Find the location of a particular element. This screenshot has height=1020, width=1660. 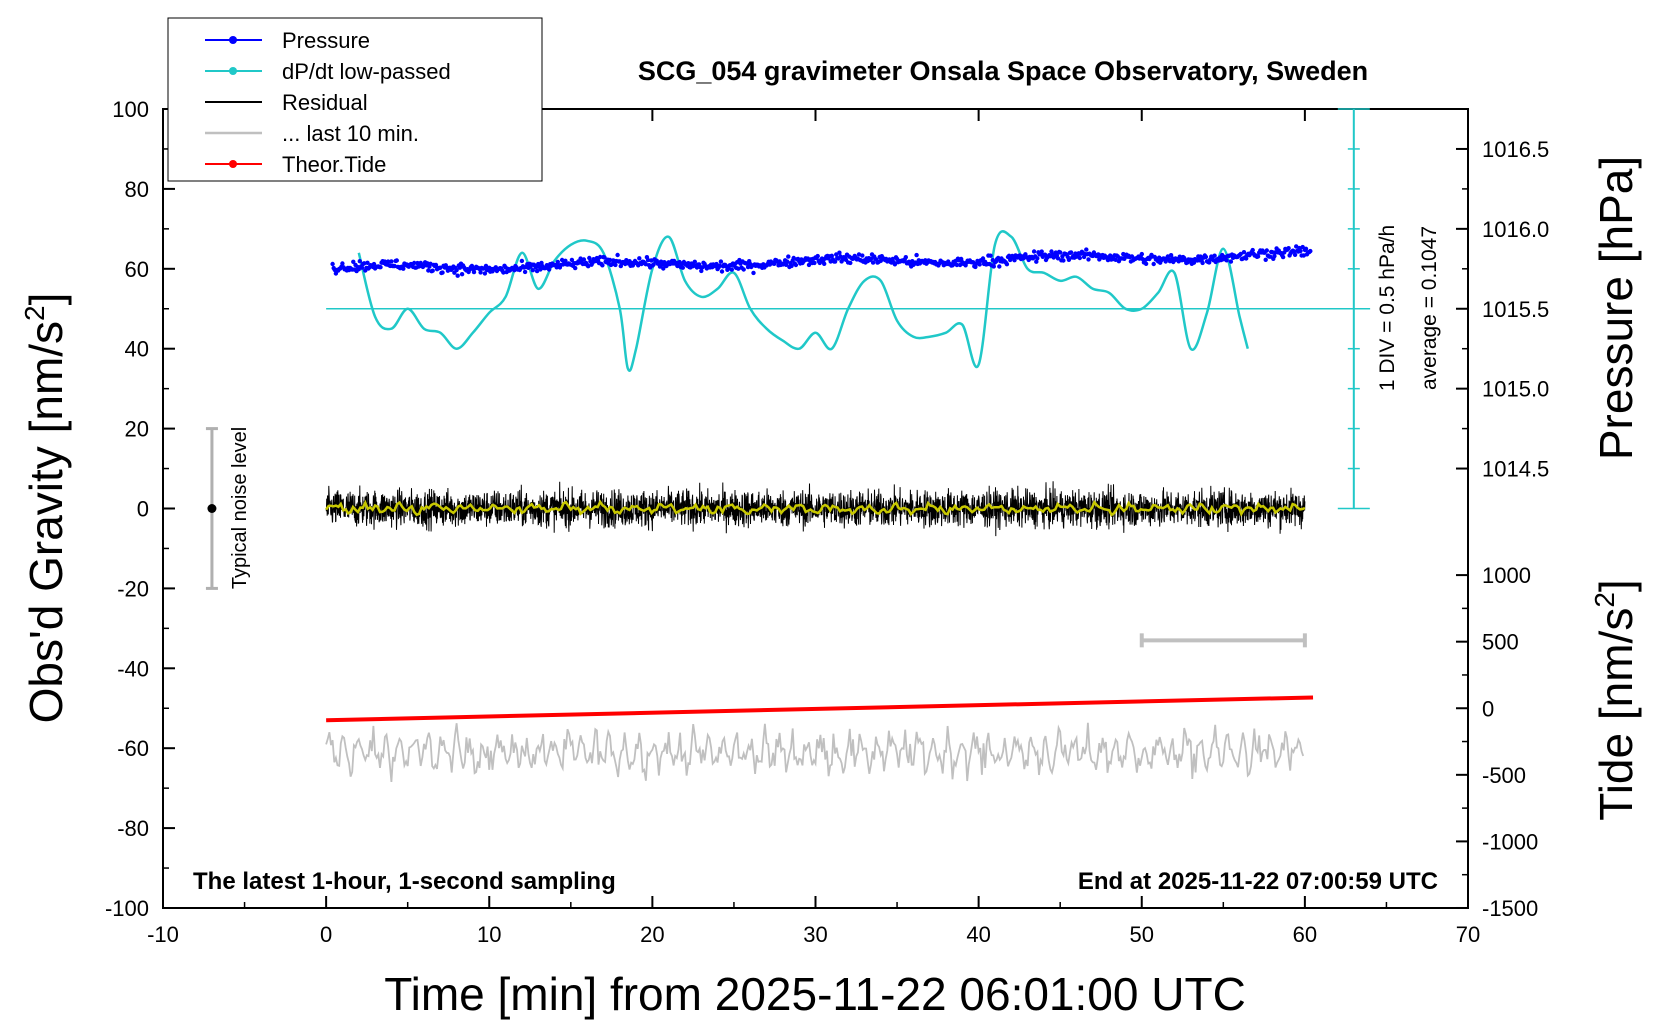

sampling-annotation: The latest 1-hour, 1-second sampling is located at coordinates (404, 881).